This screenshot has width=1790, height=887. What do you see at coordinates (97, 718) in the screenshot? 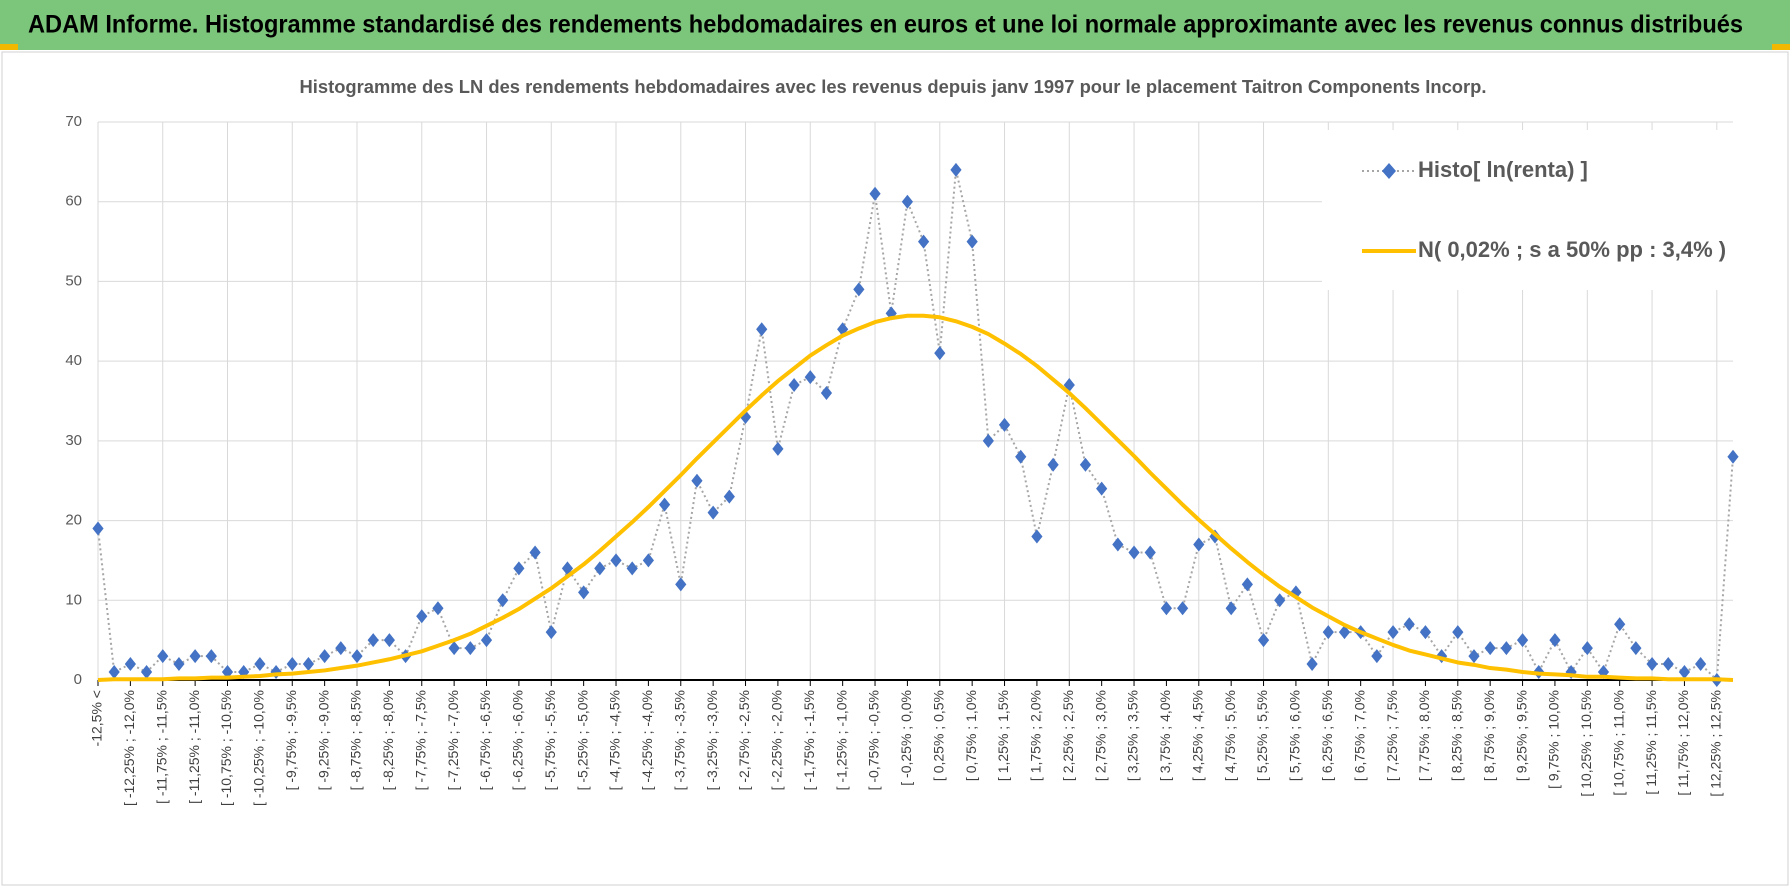
I see `x-tick-label: -12,5% <` at bounding box center [97, 718].